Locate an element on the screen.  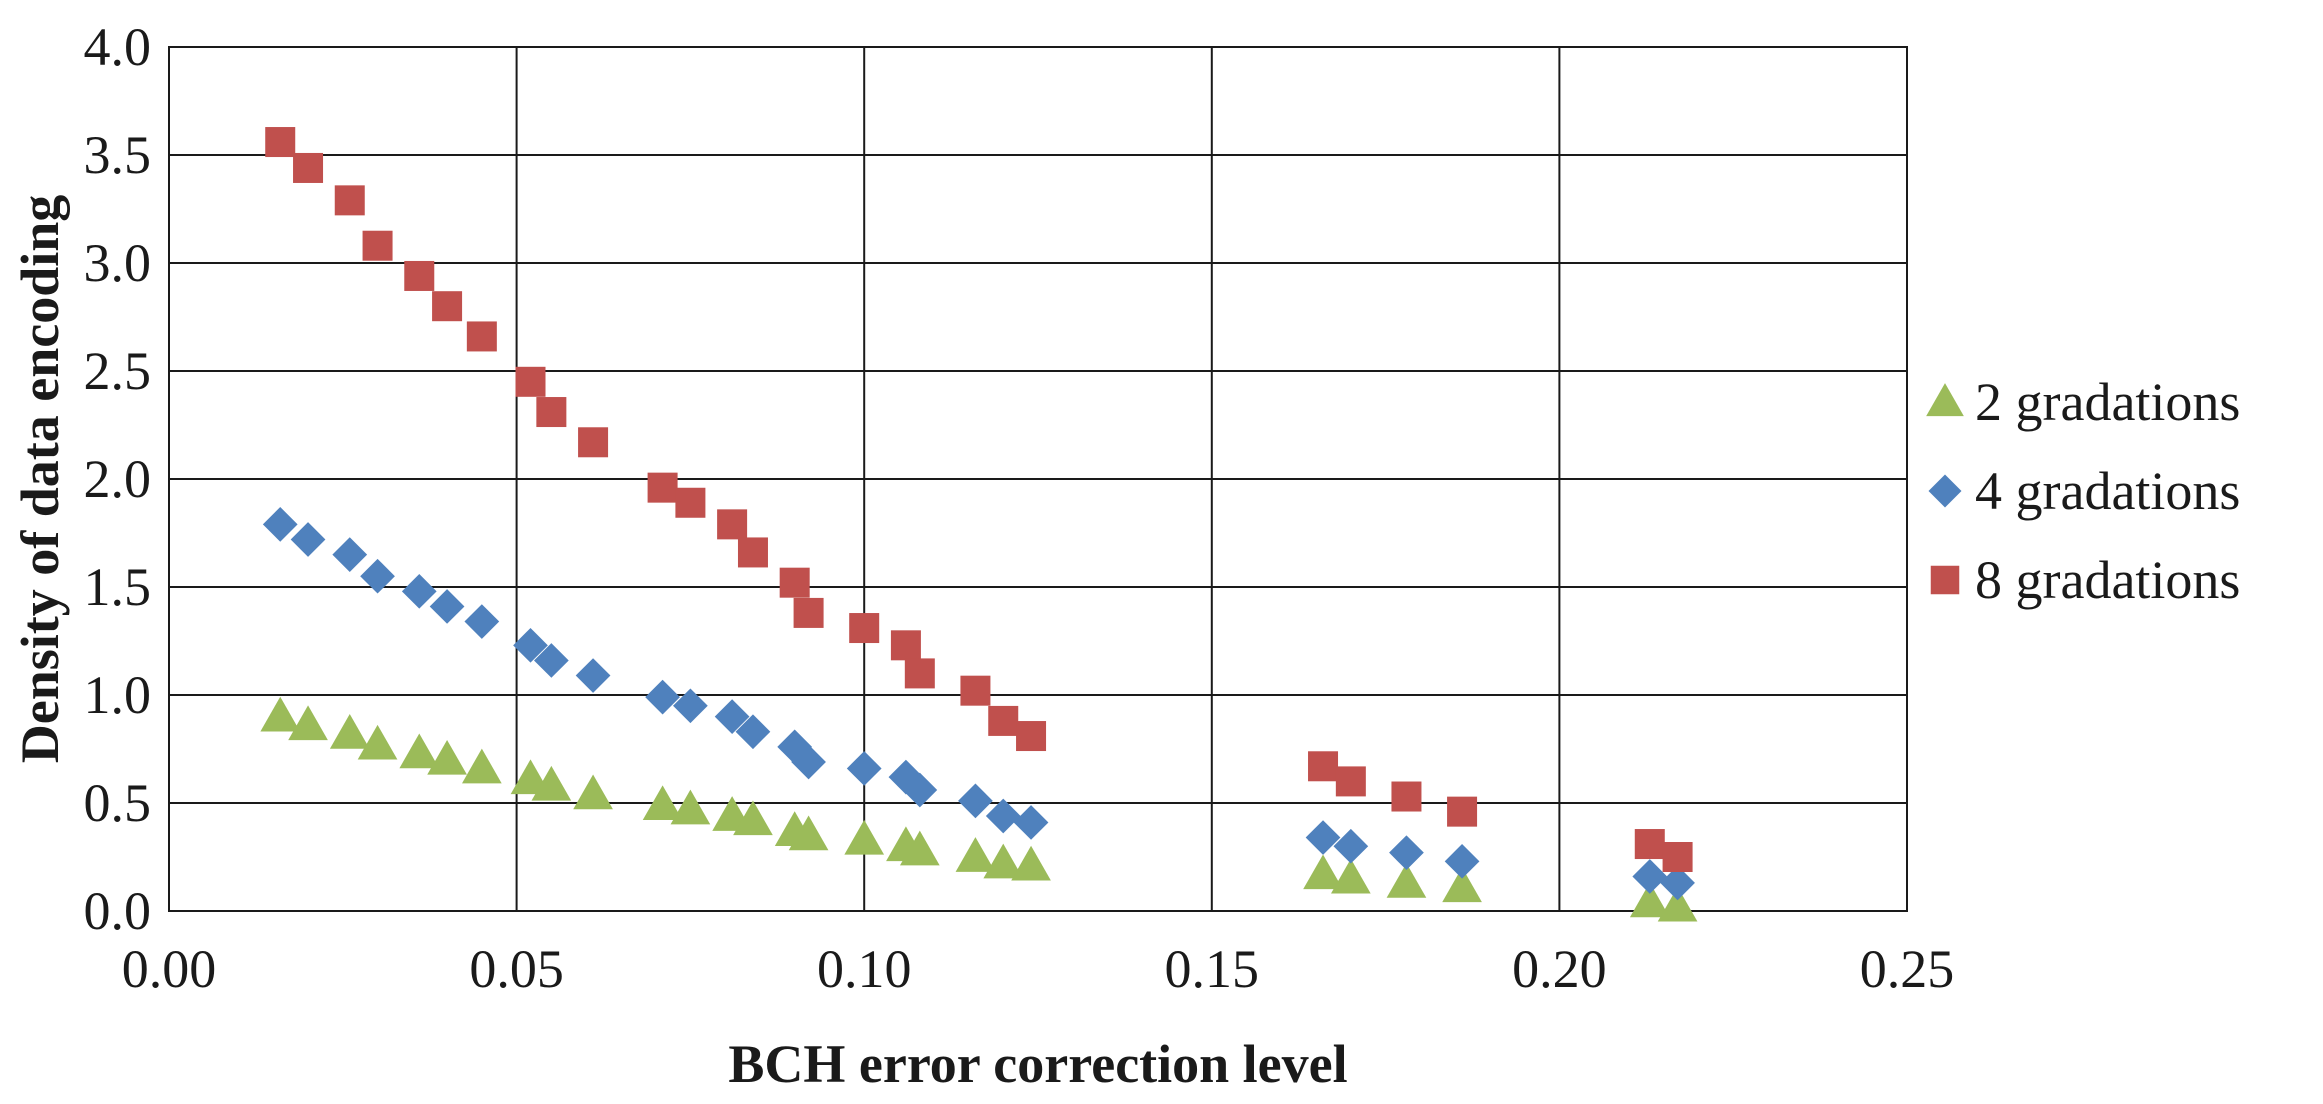
series-2-gradations is located at coordinates (979, 809).